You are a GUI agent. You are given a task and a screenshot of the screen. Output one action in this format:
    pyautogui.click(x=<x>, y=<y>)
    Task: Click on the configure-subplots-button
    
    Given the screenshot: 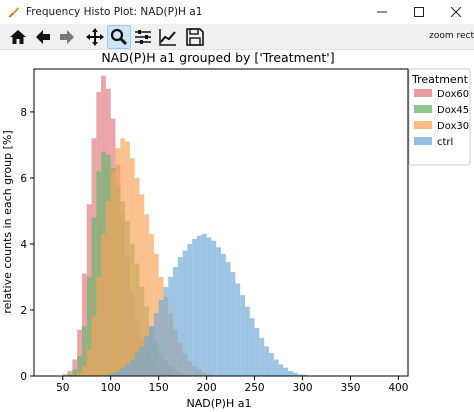 What is the action you would take?
    pyautogui.click(x=143, y=37)
    